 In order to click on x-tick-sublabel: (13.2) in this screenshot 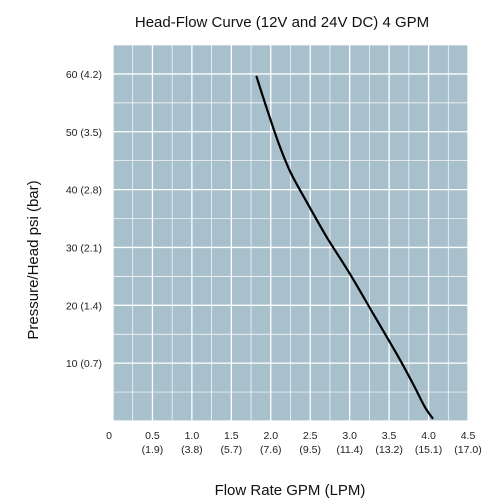, I will do `click(388, 450)`.